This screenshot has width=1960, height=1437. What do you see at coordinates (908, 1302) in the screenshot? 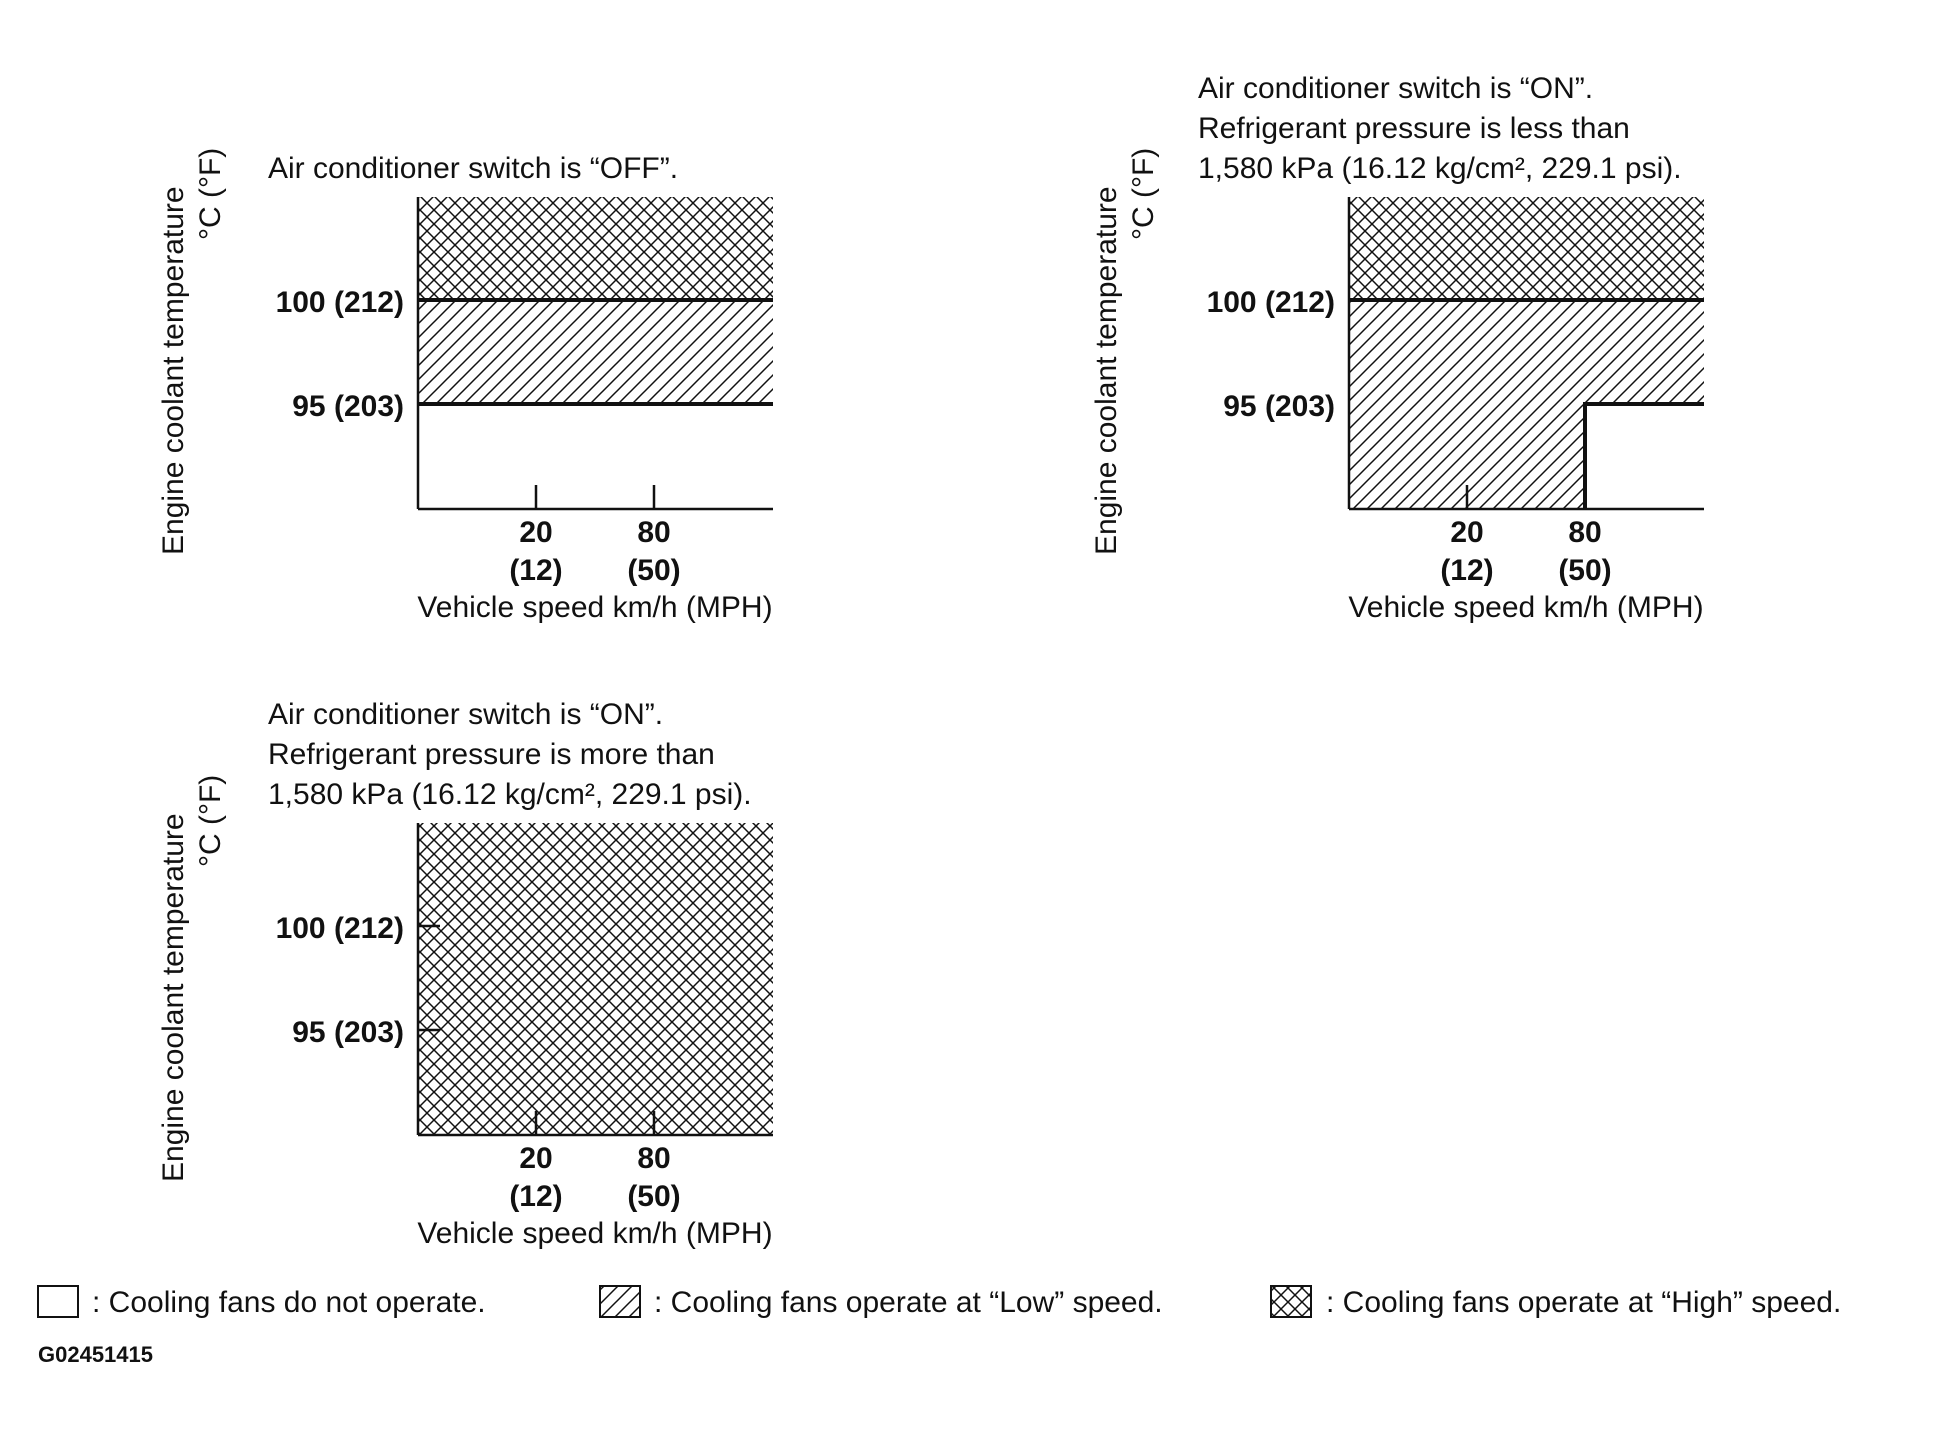
I see `legend-label-low: : Cooling fans operate at “Low” speed.` at bounding box center [908, 1302].